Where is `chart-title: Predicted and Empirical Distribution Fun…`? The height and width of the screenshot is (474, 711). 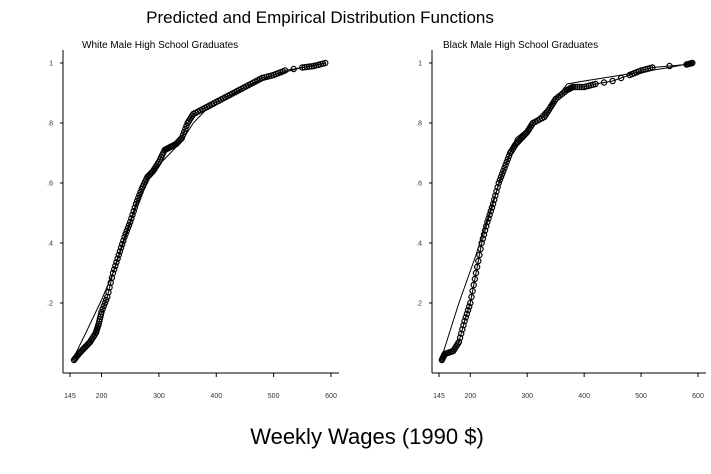
chart-title: Predicted and Empirical Distribution Fun… is located at coordinates (320, 17).